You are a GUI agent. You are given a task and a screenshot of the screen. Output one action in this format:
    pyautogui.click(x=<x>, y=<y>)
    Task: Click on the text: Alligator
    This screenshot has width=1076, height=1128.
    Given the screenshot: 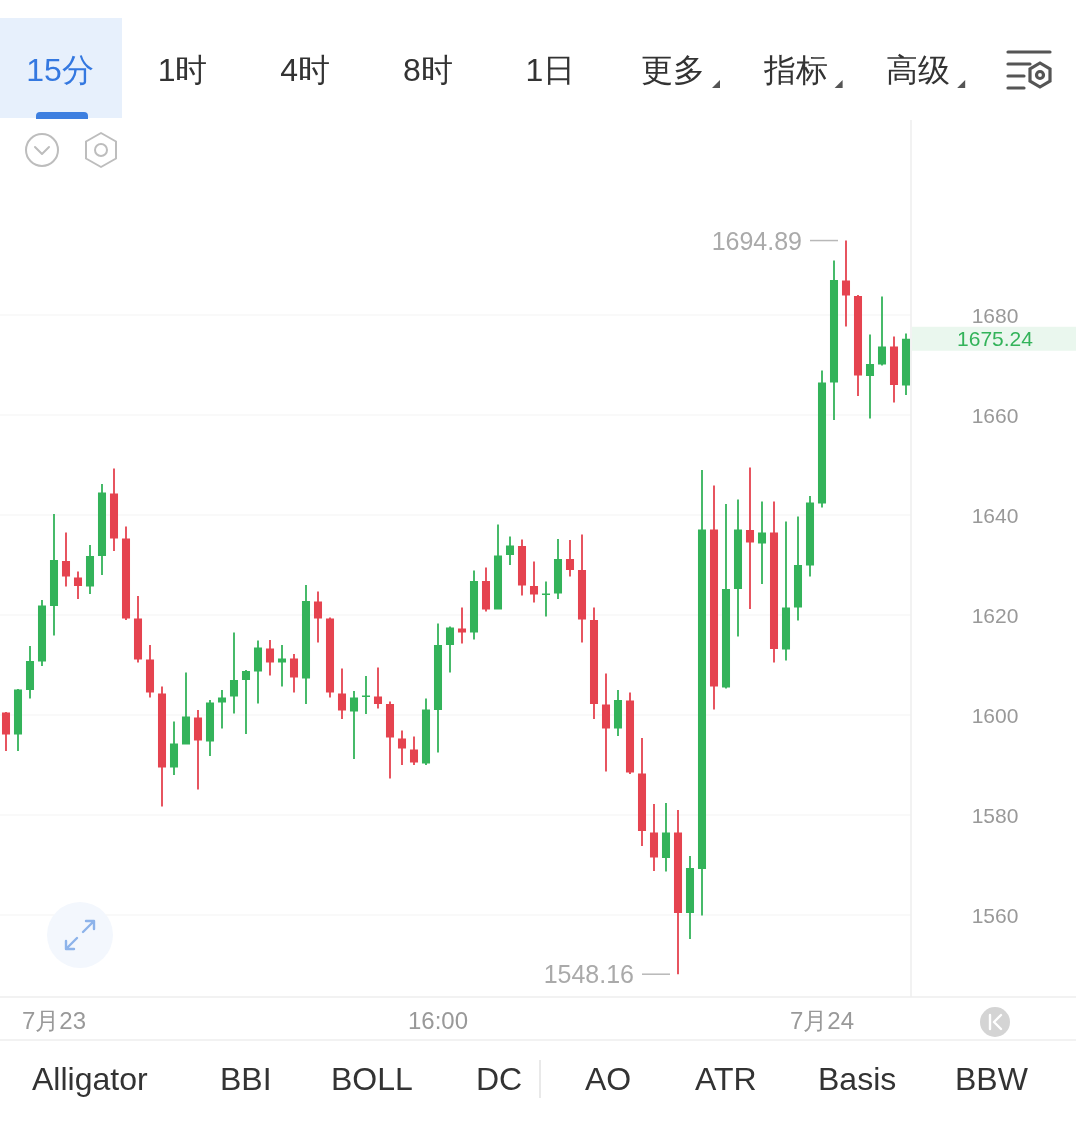 What is the action you would take?
    pyautogui.click(x=90, y=1079)
    